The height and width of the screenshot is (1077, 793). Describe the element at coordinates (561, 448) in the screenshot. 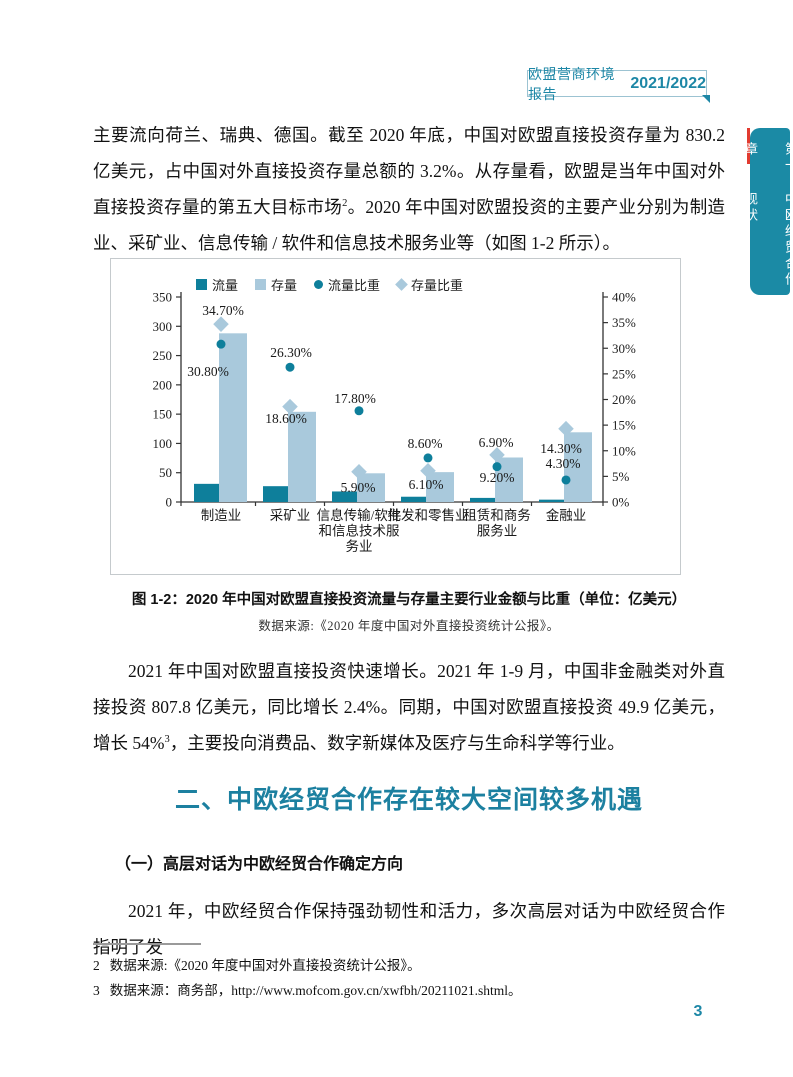

I see `chart-label-stock-share: 14.30%` at that location.